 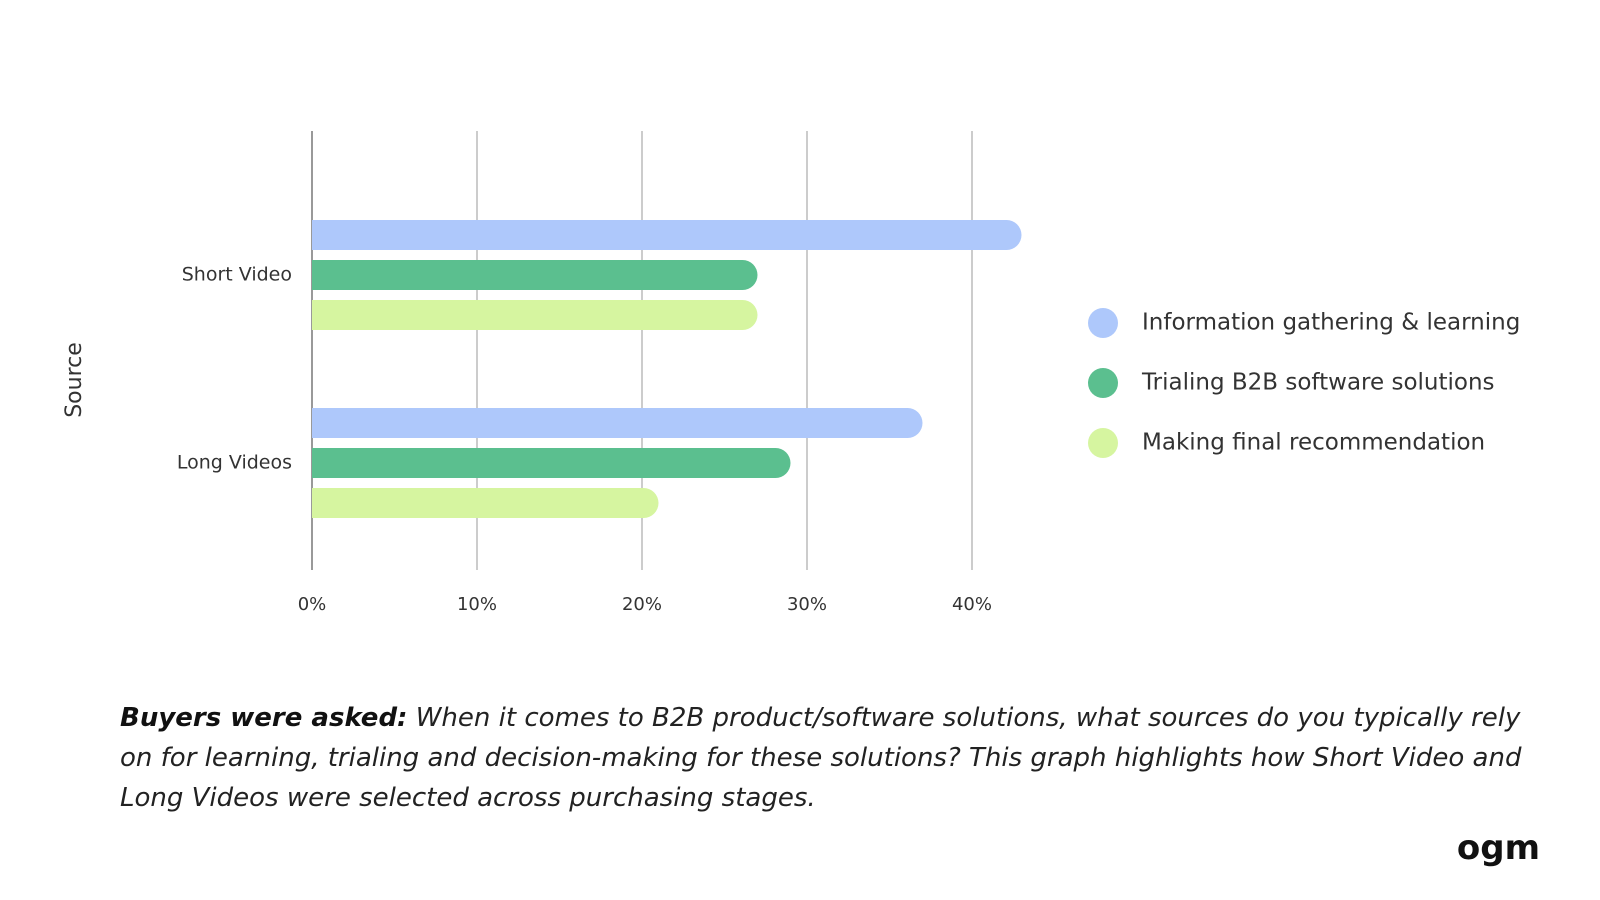 What do you see at coordinates (1331, 323) in the screenshot?
I see `legend-label: Information gathering & learning` at bounding box center [1331, 323].